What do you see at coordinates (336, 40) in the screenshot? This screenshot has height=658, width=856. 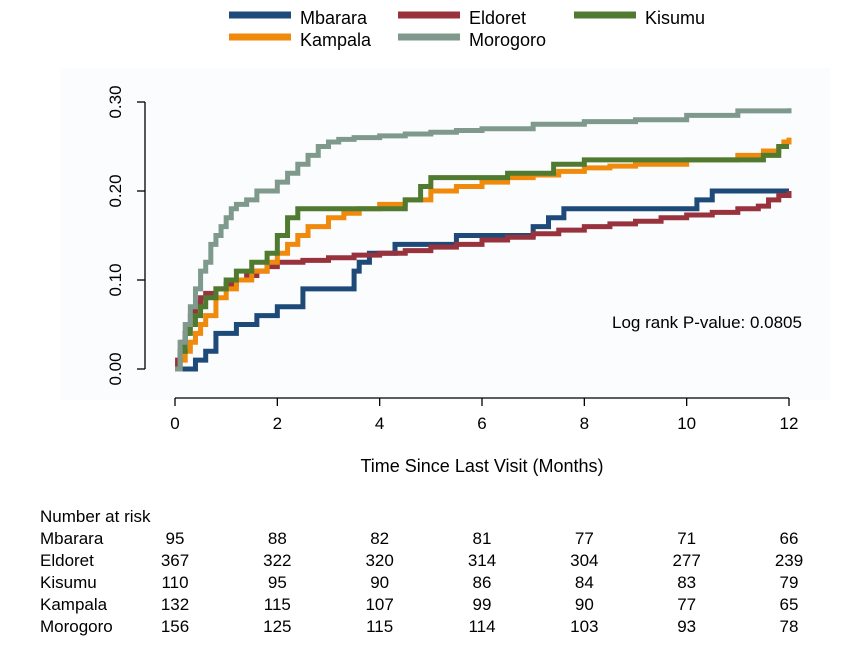 I see `legend-label: Kampala` at bounding box center [336, 40].